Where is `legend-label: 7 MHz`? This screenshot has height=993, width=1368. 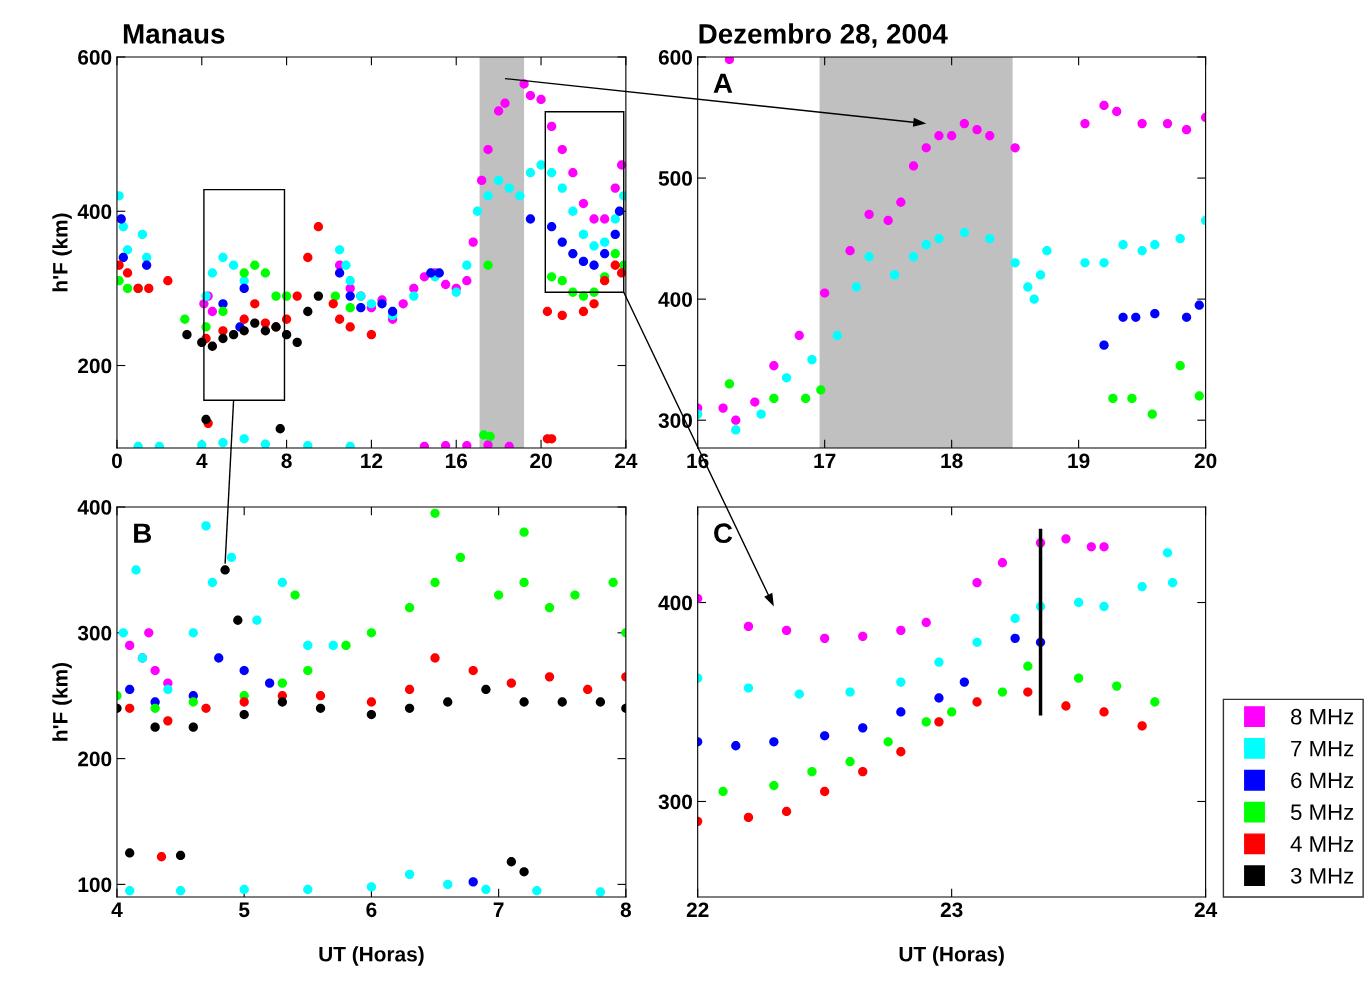
legend-label: 7 MHz is located at coordinates (1322, 748).